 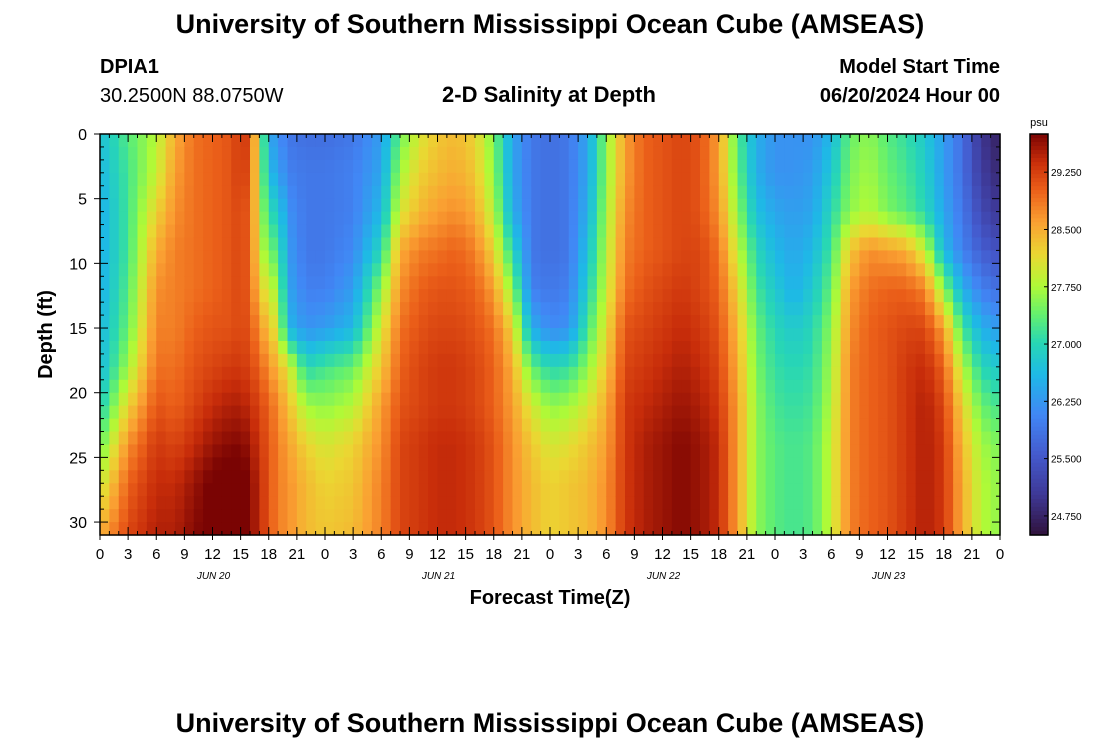 I want to click on x-tick-label: 12, so click(x=437, y=554).